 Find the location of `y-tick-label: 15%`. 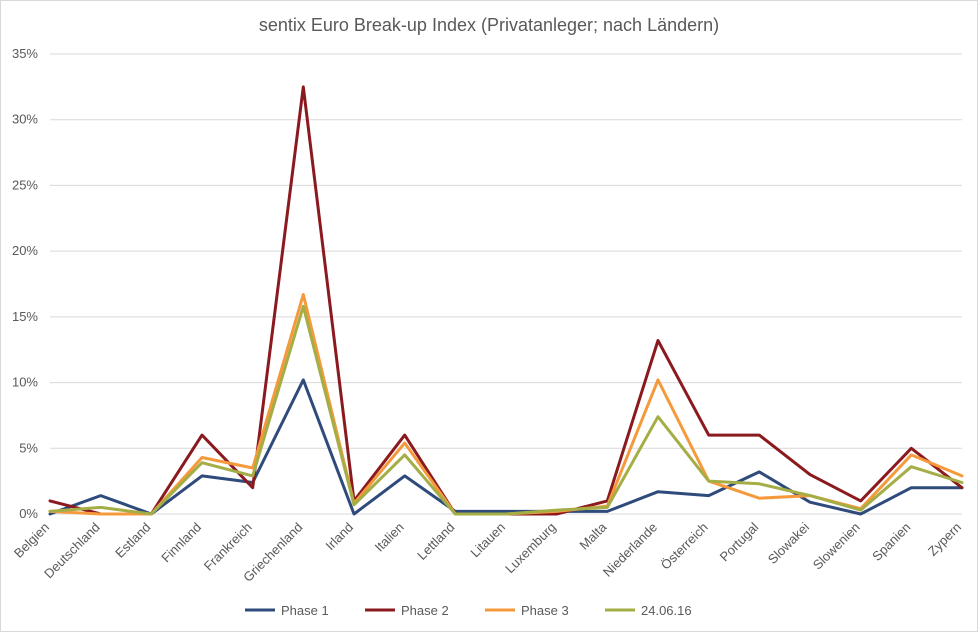

y-tick-label: 15% is located at coordinates (25, 316).